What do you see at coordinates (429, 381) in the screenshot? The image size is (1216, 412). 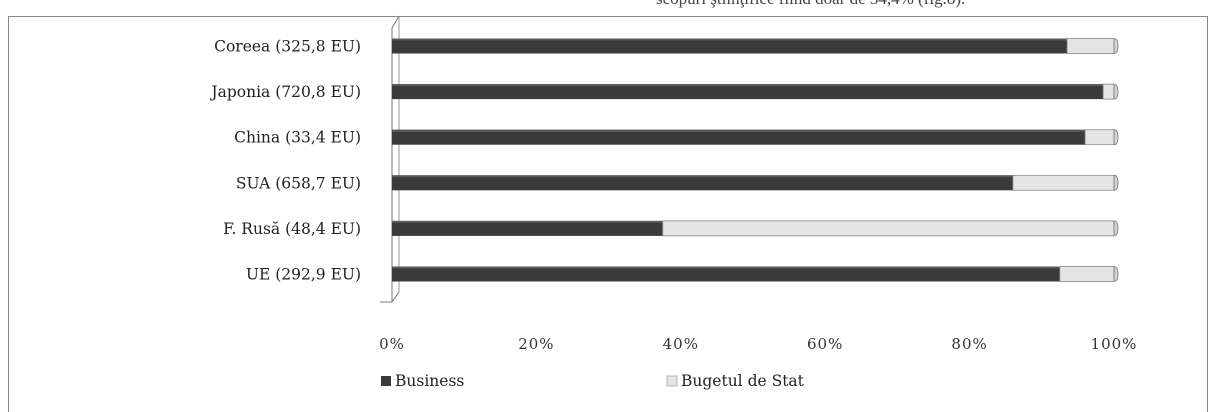 I see `legend-label-0: Business` at bounding box center [429, 381].